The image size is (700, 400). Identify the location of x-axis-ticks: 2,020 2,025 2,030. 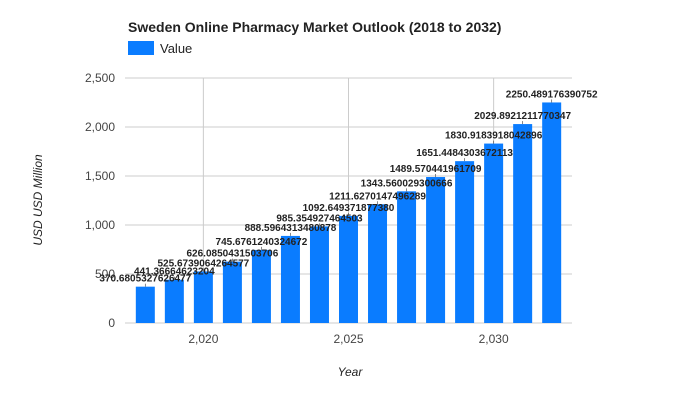
(348, 339).